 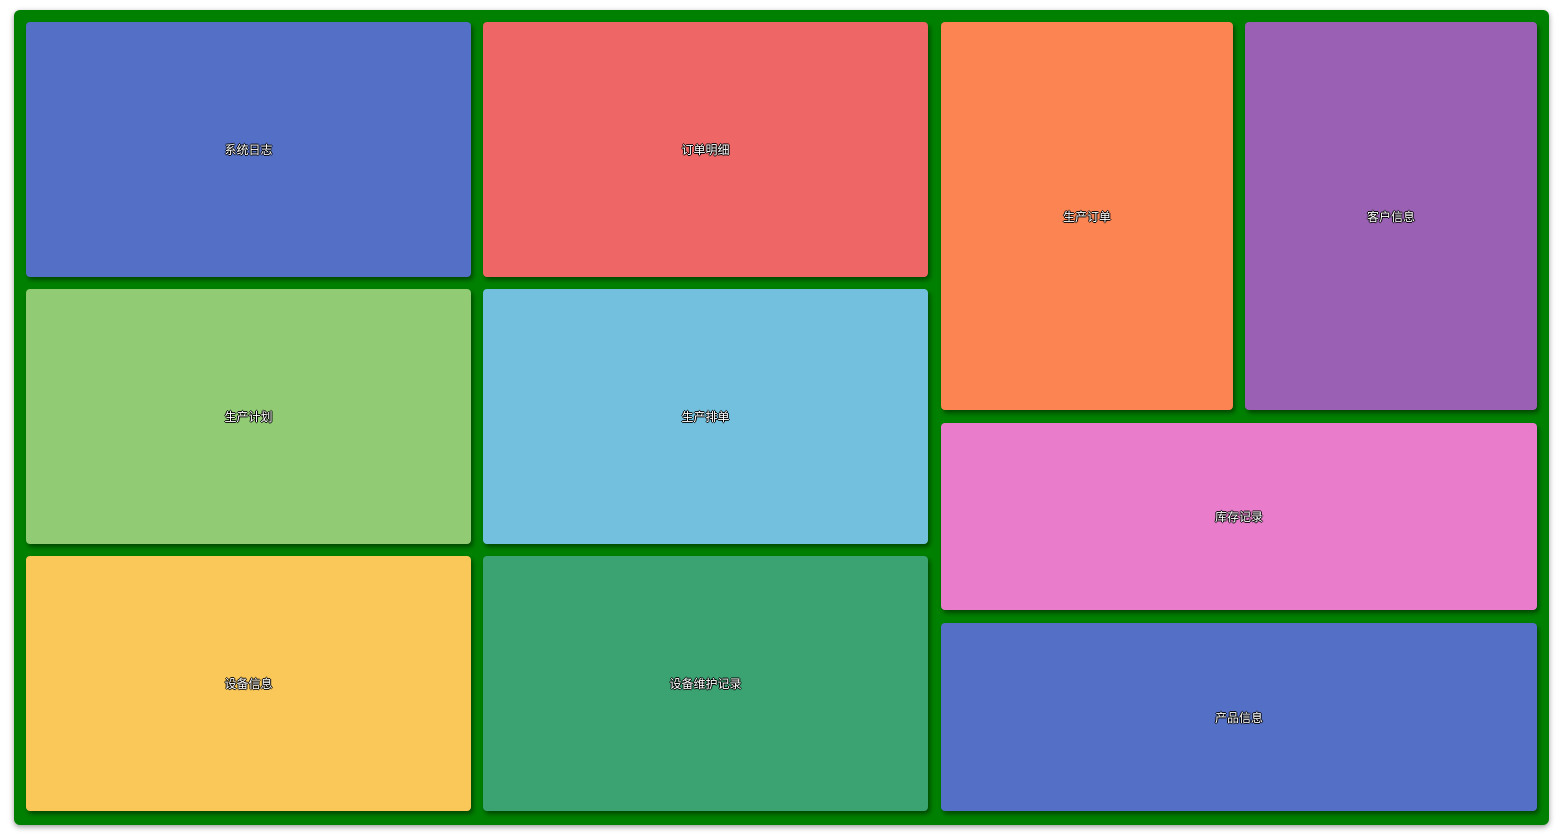 I want to click on tile-label: 生产订单, so click(x=1086, y=216).